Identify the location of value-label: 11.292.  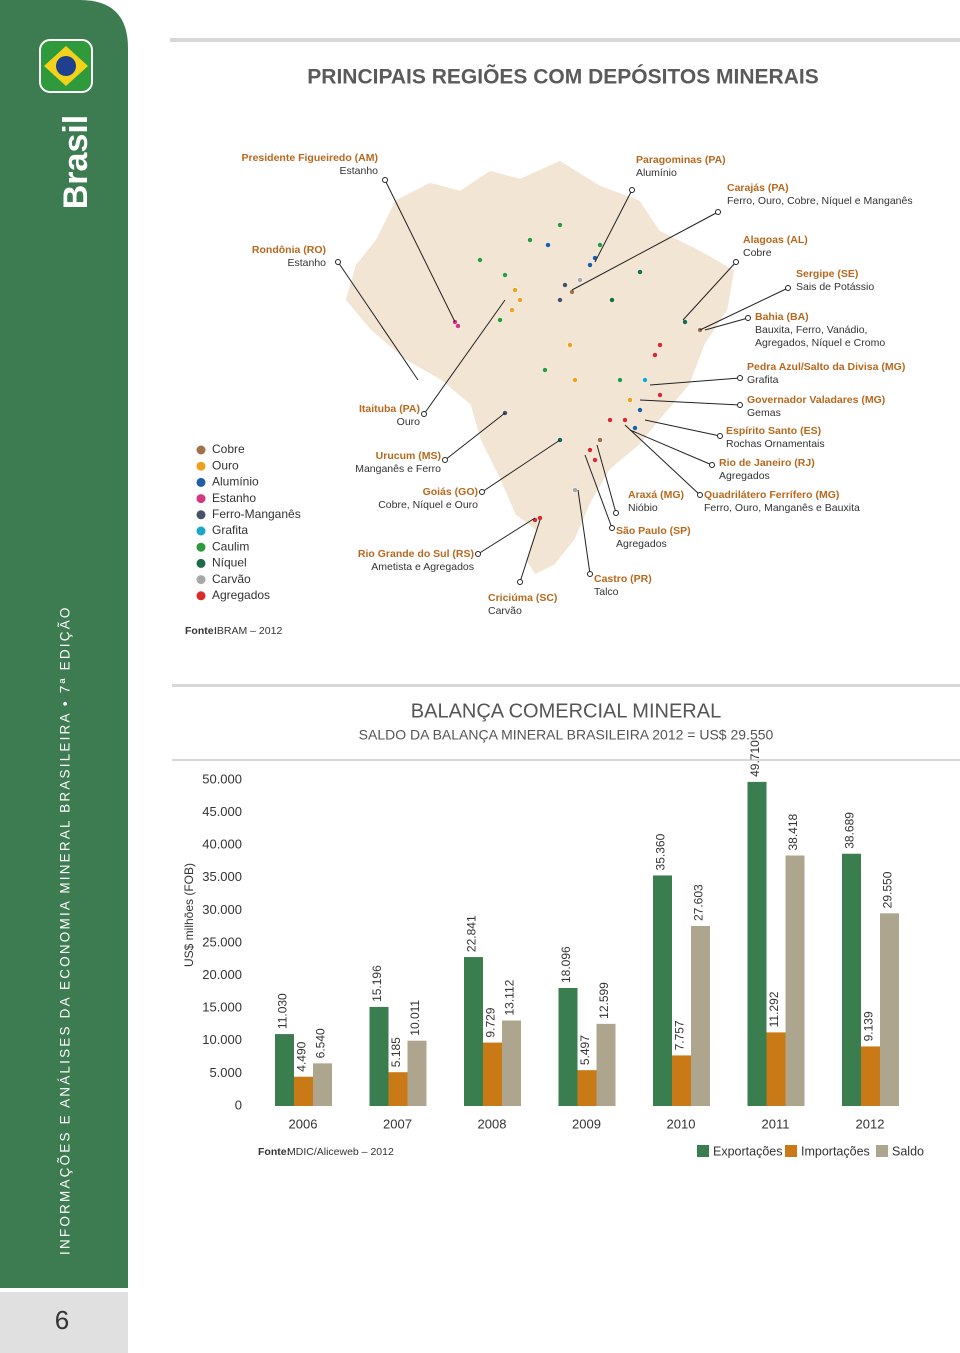
(774, 1009).